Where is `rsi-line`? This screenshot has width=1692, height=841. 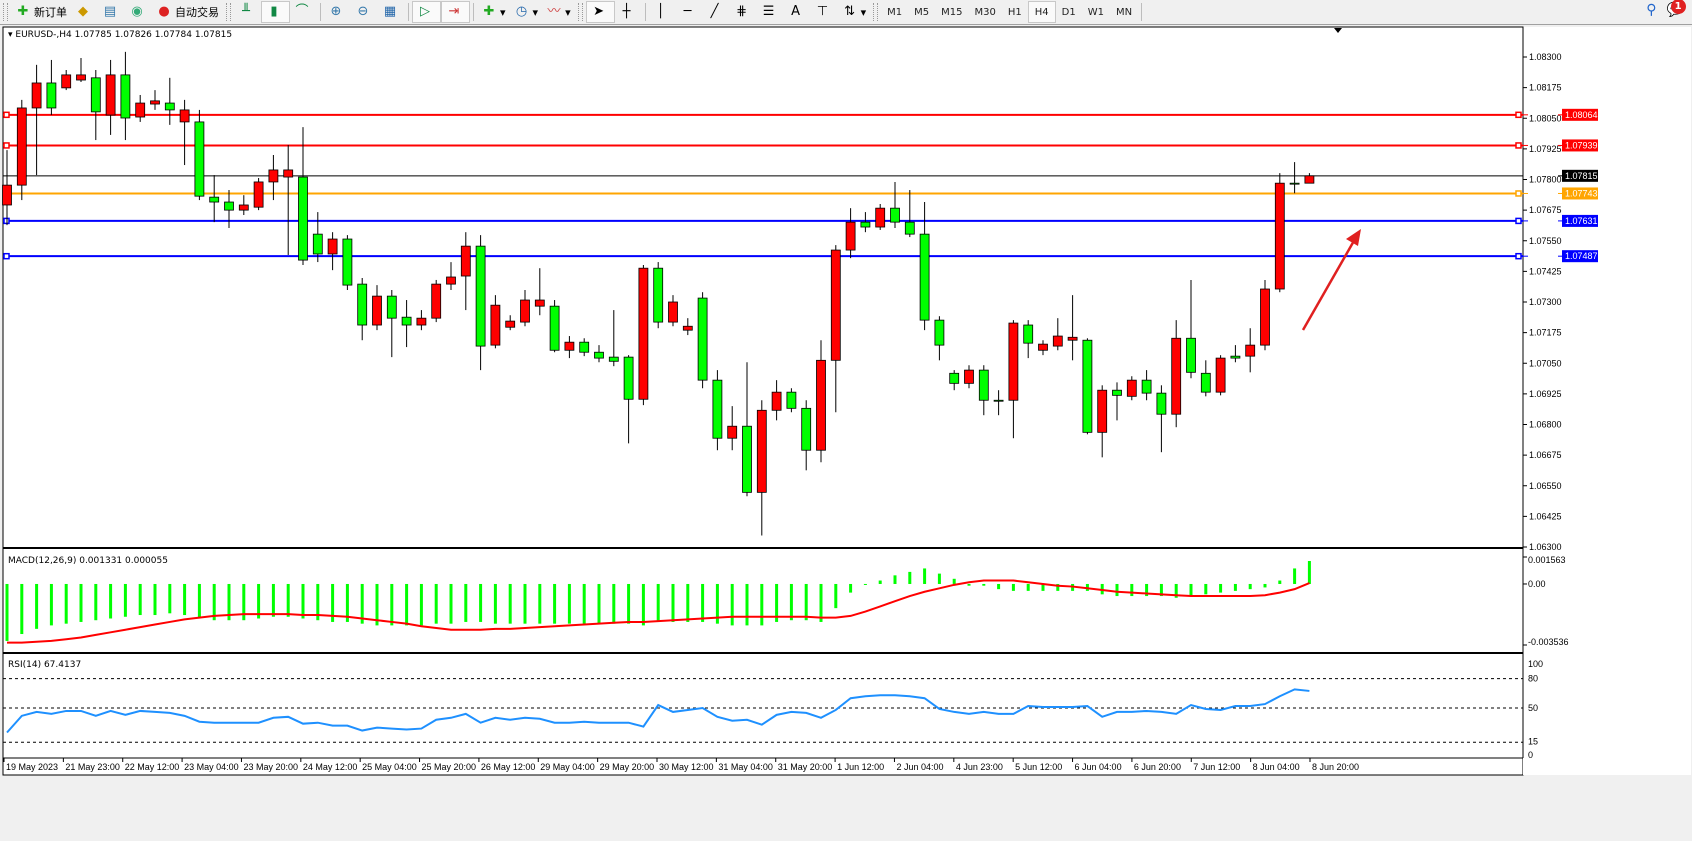
rsi-line is located at coordinates (658, 711).